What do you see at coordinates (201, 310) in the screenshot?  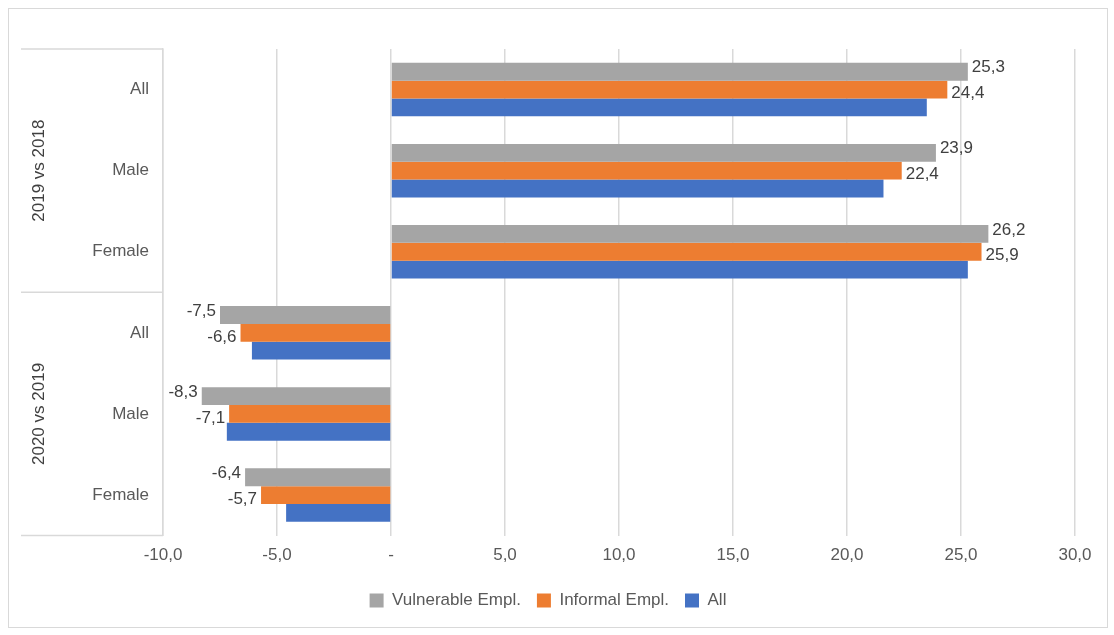 I see `data-label: -7,5` at bounding box center [201, 310].